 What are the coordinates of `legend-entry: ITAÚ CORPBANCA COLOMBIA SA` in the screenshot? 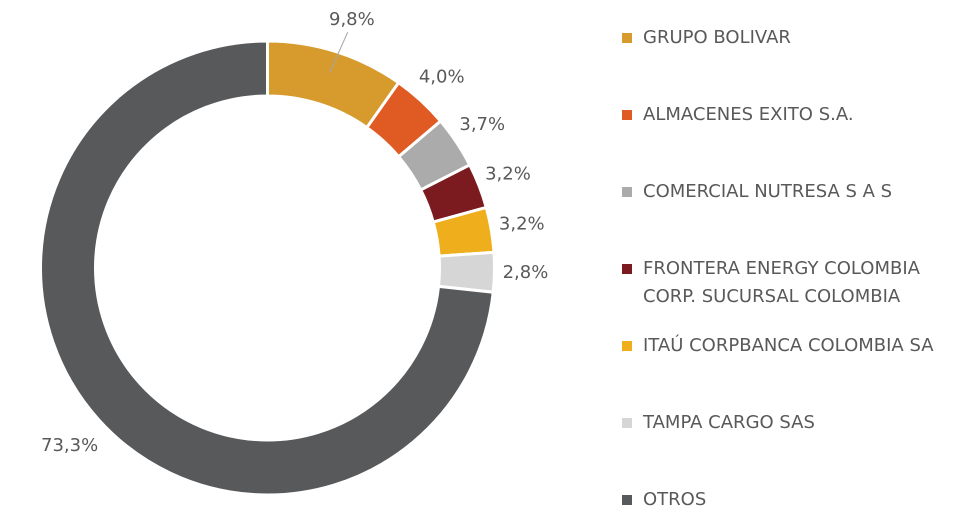 It's located at (787, 346).